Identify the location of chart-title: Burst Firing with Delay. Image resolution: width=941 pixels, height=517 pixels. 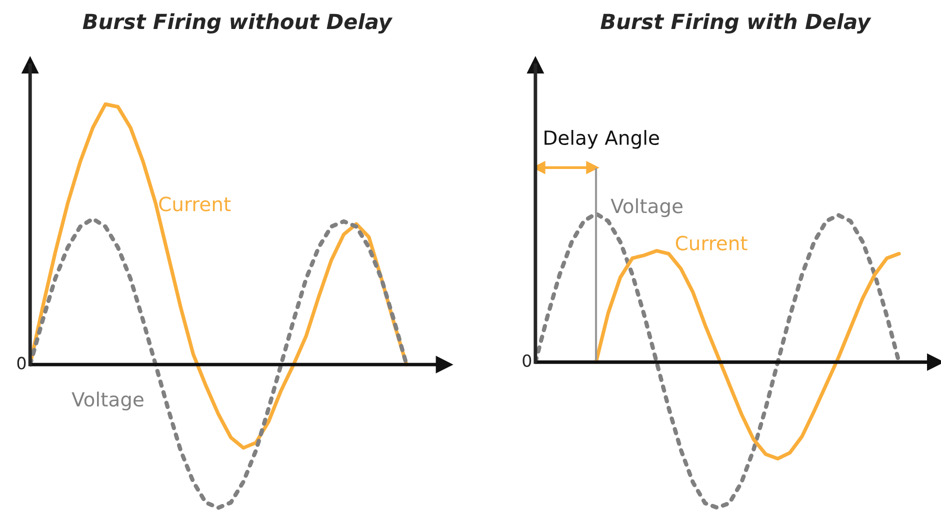
(736, 23).